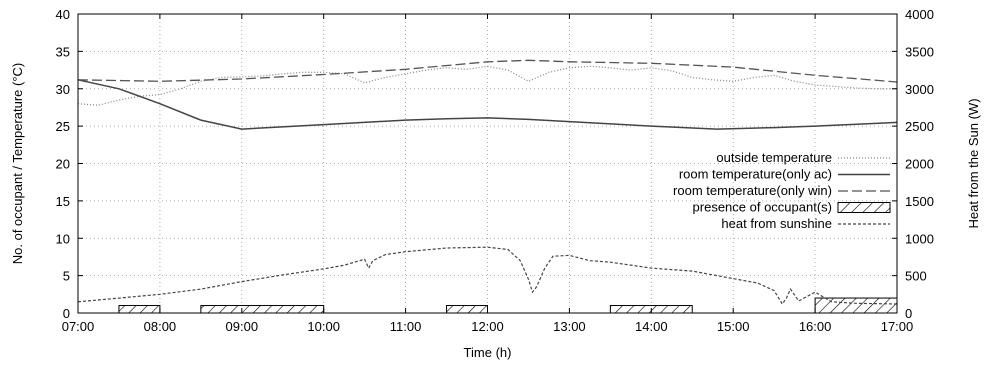 The height and width of the screenshot is (367, 989). Describe the element at coordinates (63, 201) in the screenshot. I see `y-tick-label-left: 15` at that location.